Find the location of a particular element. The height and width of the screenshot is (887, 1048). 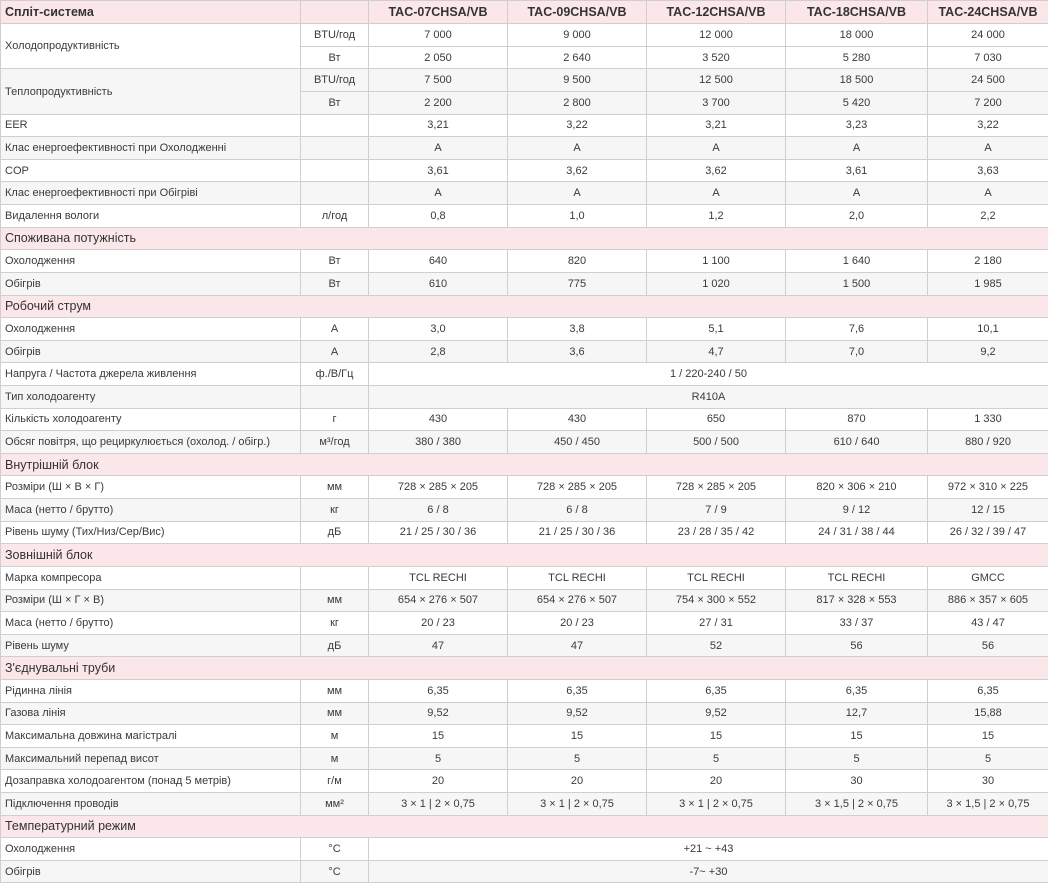

section-header-row: Зовнішній блок is located at coordinates (524, 555).